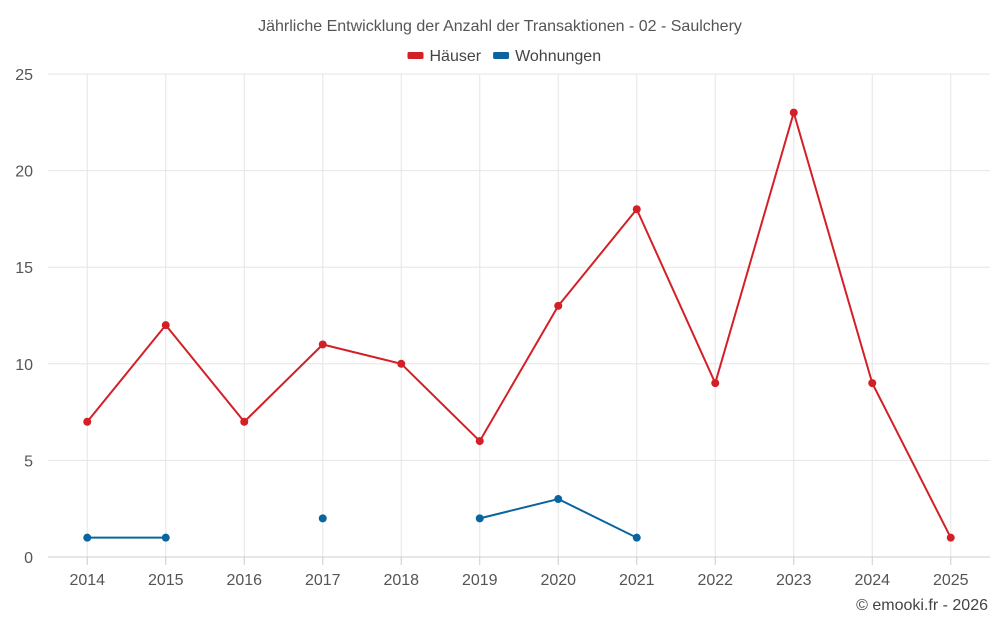 The image size is (1000, 625). Describe the element at coordinates (637, 580) in the screenshot. I see `x-tick-label: 2021` at that location.